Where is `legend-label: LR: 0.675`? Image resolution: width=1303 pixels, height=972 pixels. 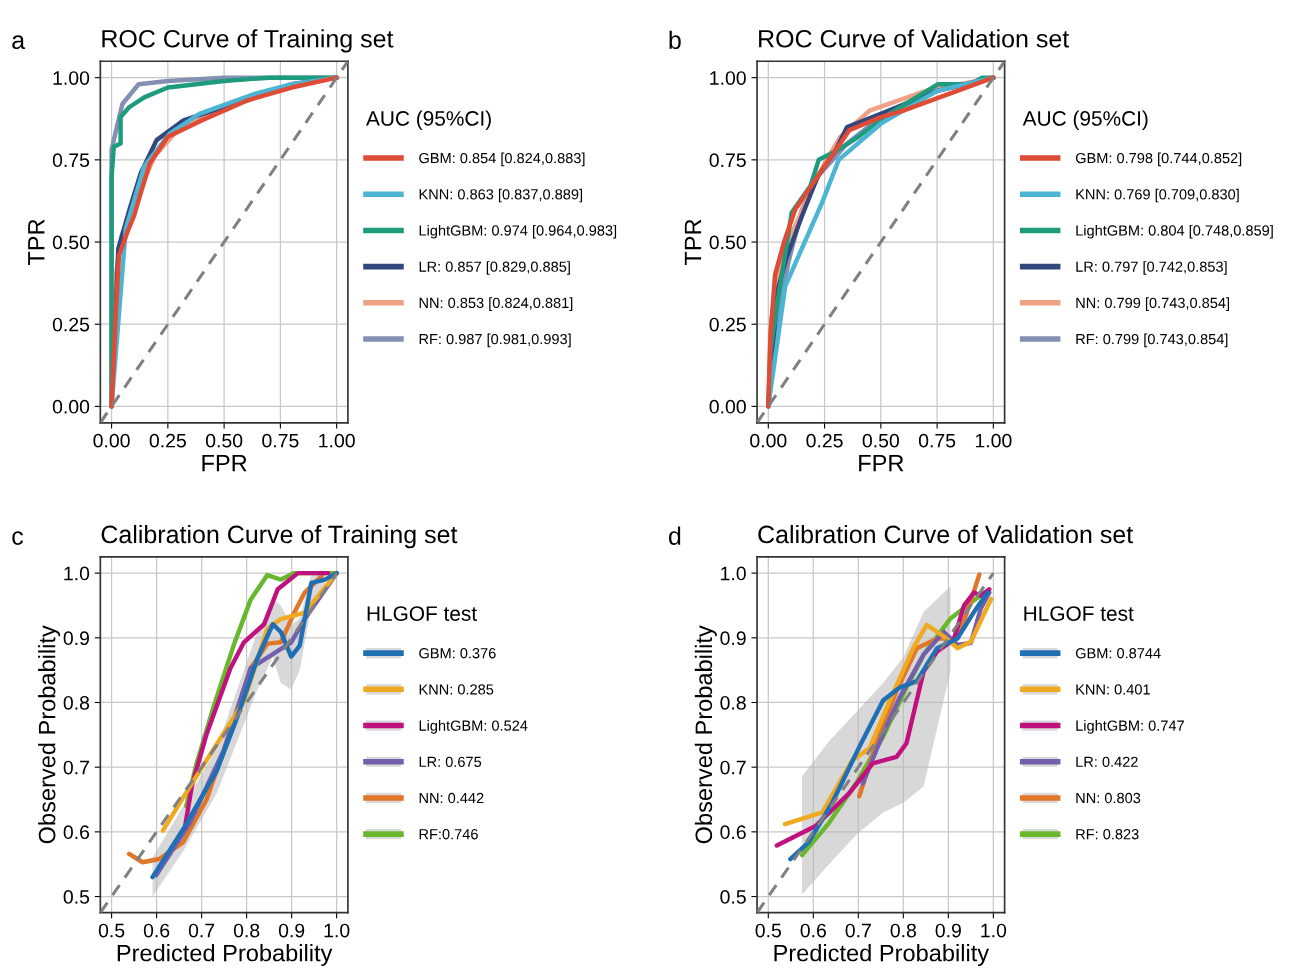
legend-label: LR: 0.675 is located at coordinates (450, 761).